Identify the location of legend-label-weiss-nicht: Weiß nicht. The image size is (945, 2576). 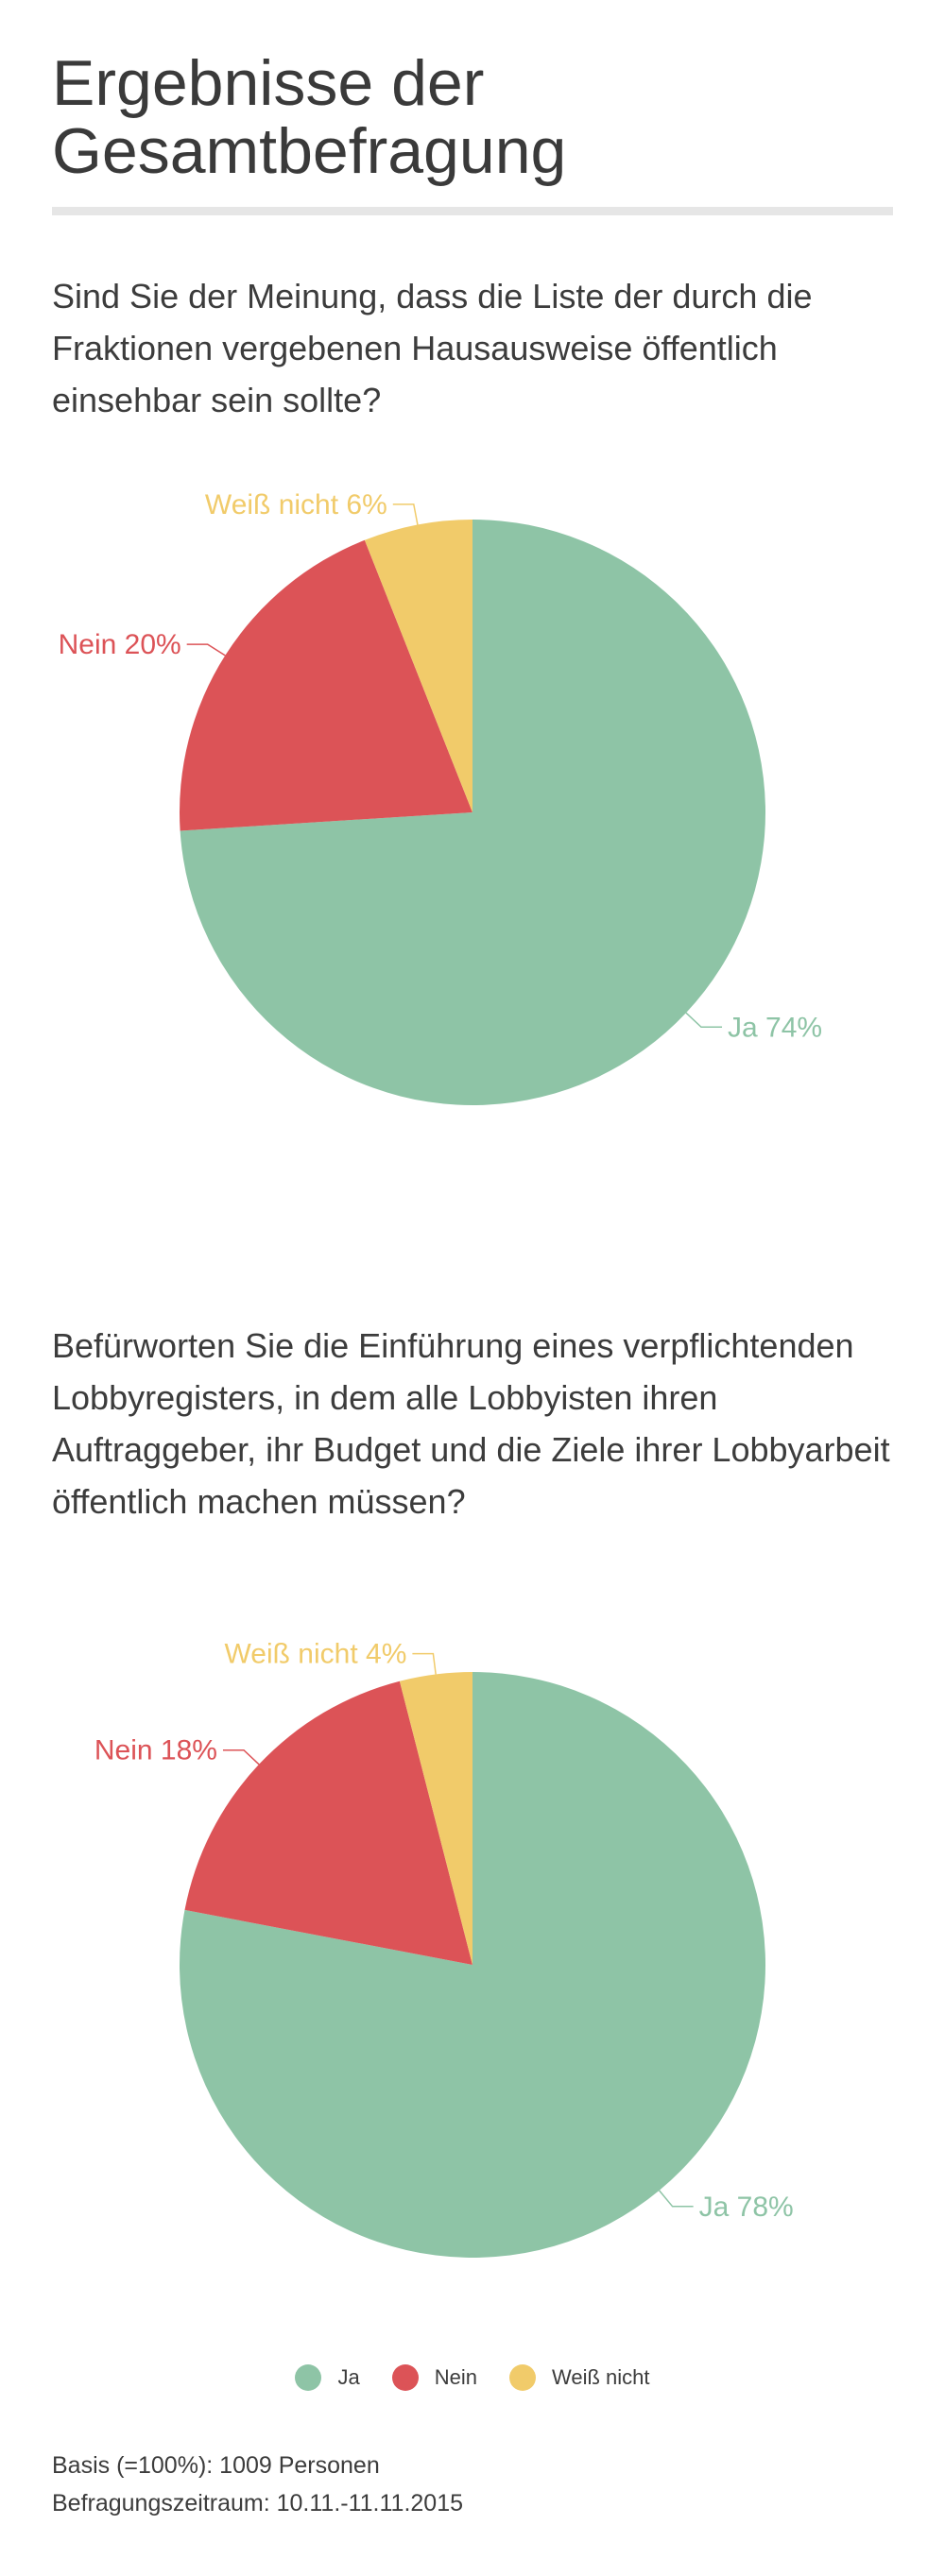
(600, 2377).